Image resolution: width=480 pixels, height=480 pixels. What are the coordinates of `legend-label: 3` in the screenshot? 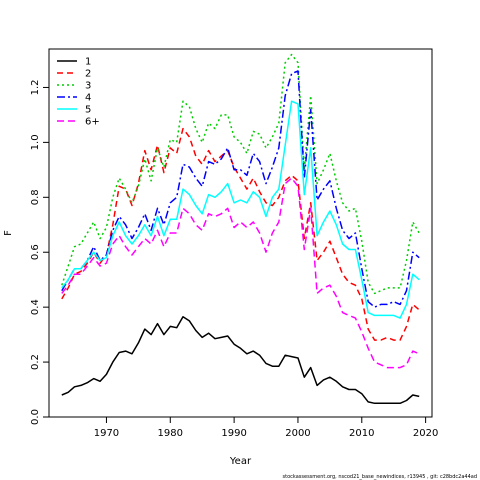 It's located at (88, 86).